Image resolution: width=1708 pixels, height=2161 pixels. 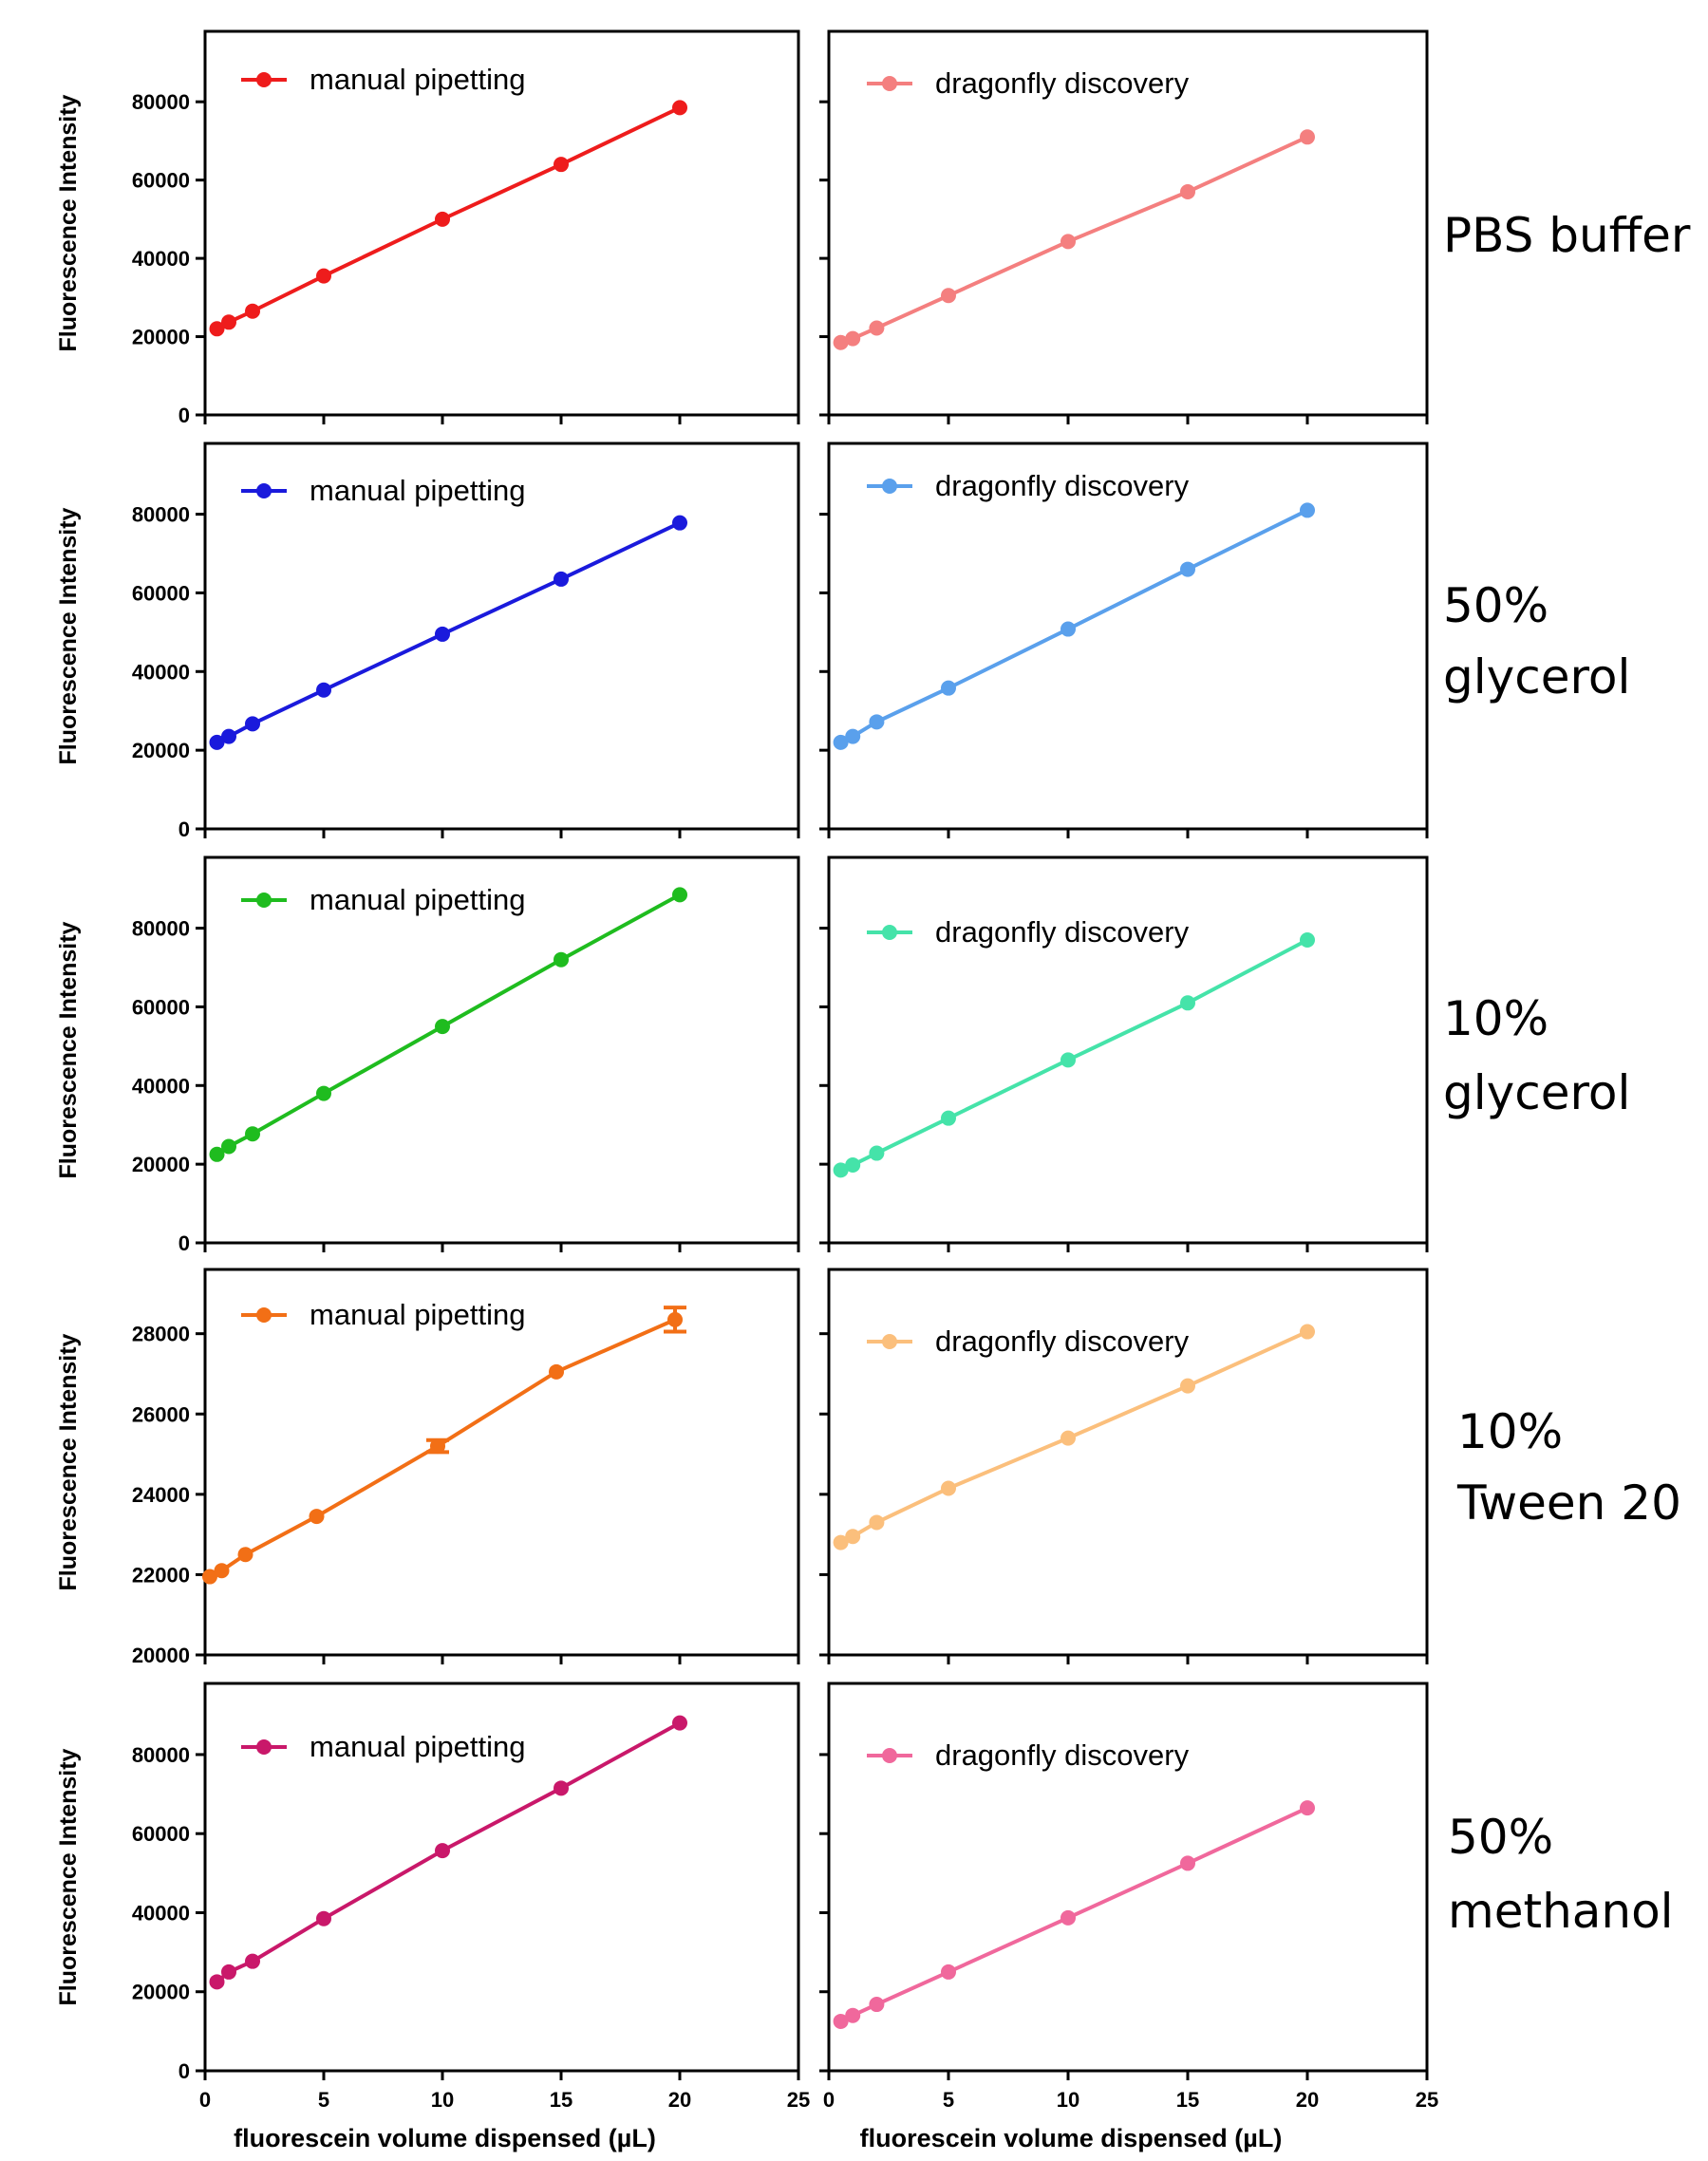 I want to click on x-tick-label: 15, so click(x=1187, y=2100).